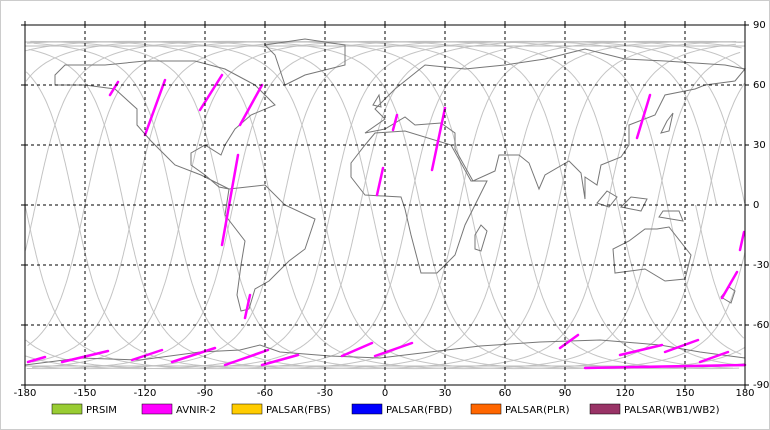 The image size is (770, 430). I want to click on x-tick-label: -90, so click(205, 393).